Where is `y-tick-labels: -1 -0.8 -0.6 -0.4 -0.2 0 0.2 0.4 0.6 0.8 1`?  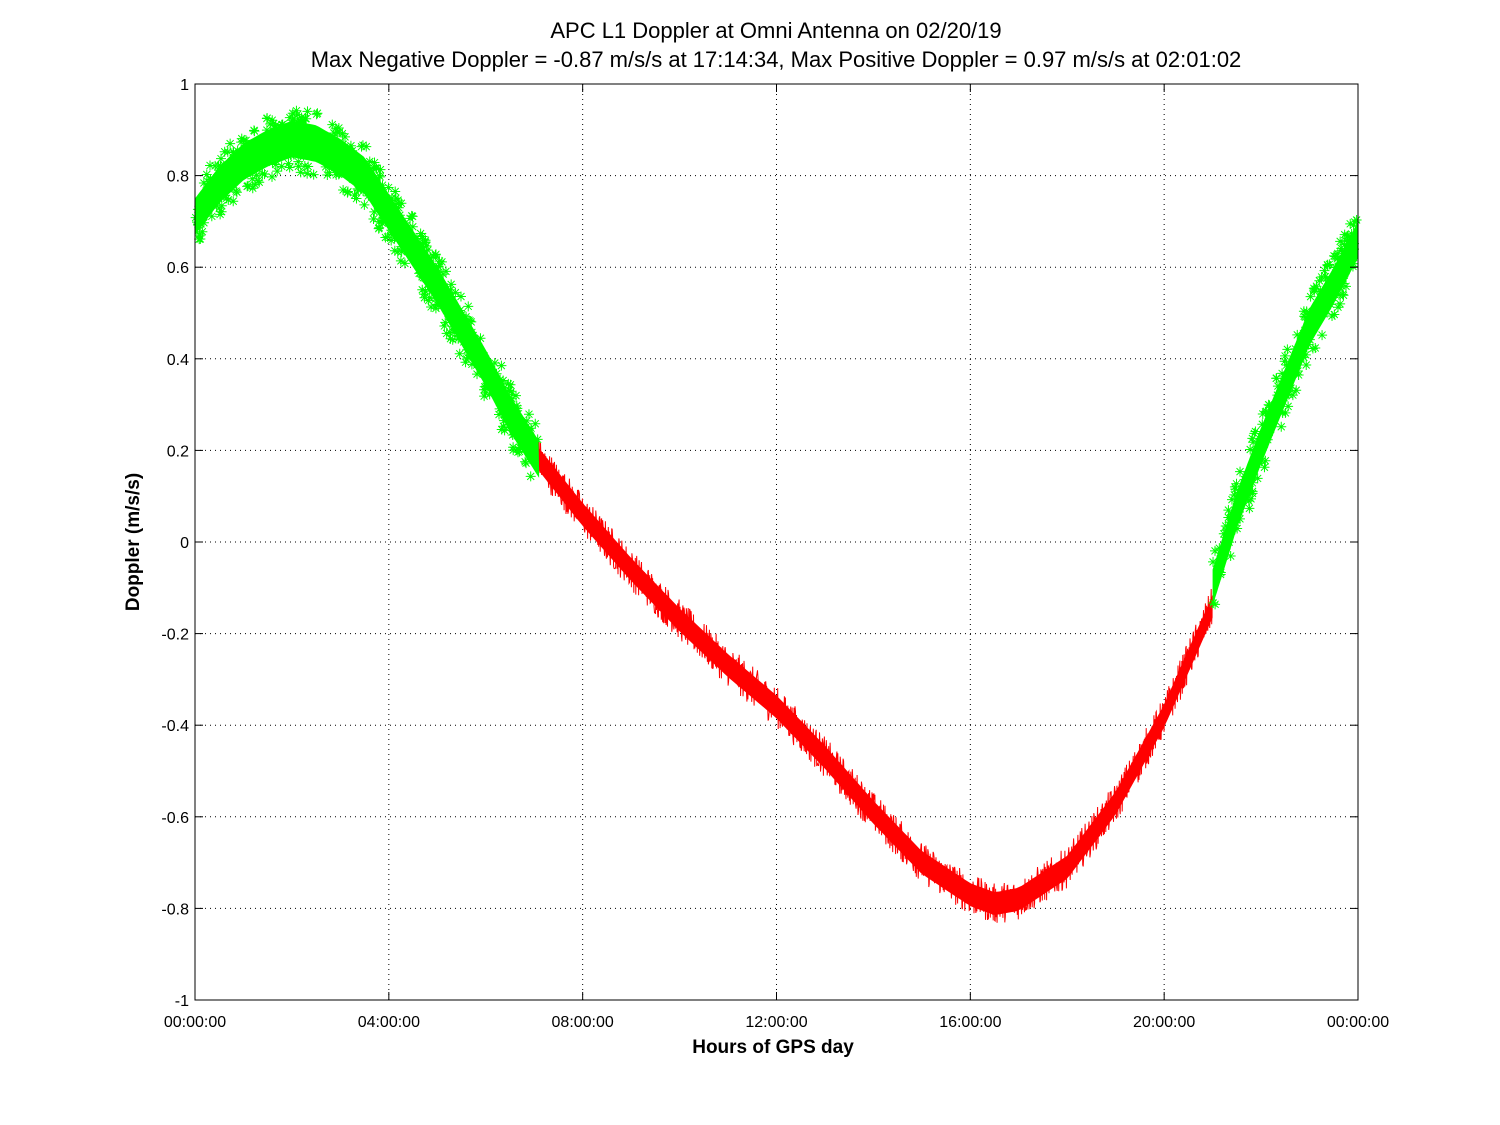 y-tick-labels: -1 -0.8 -0.6 -0.4 -0.2 0 0.2 0.4 0.6 0.8 1 is located at coordinates (175, 543).